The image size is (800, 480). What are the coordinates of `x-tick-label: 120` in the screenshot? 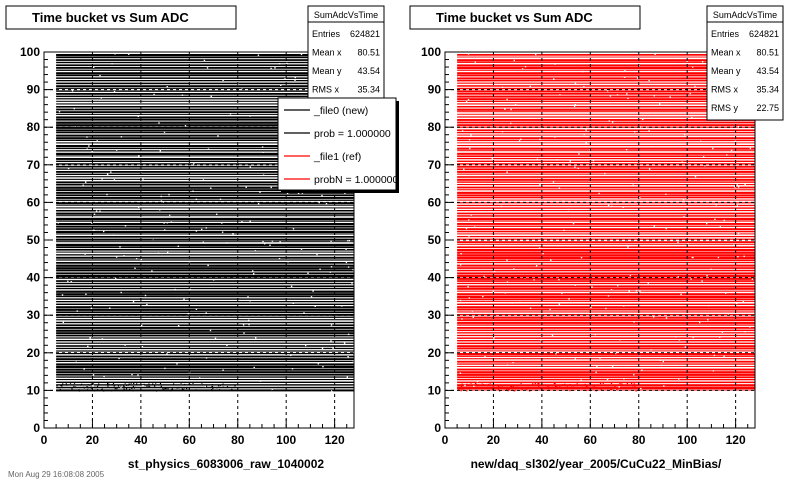 It's located at (736, 440).